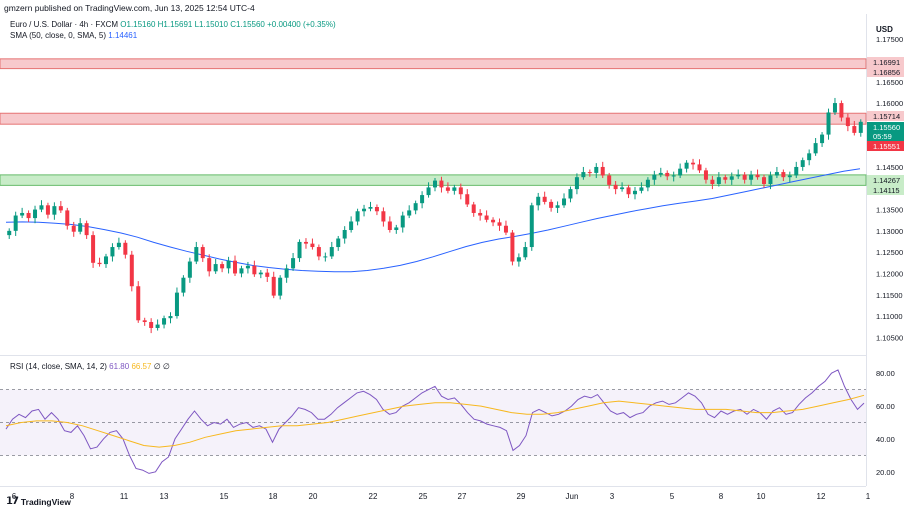 The image size is (912, 513). What do you see at coordinates (64, 24) in the screenshot?
I see `symbol-name: Euro / U.S. Dollar · 4h · FXCM` at bounding box center [64, 24].